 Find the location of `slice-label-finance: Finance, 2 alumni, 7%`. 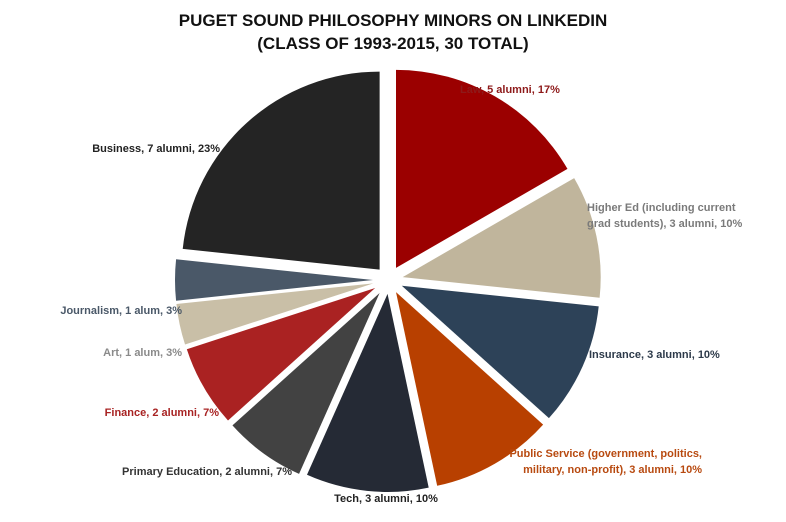

slice-label-finance: Finance, 2 alumni, 7% is located at coordinates (162, 413).